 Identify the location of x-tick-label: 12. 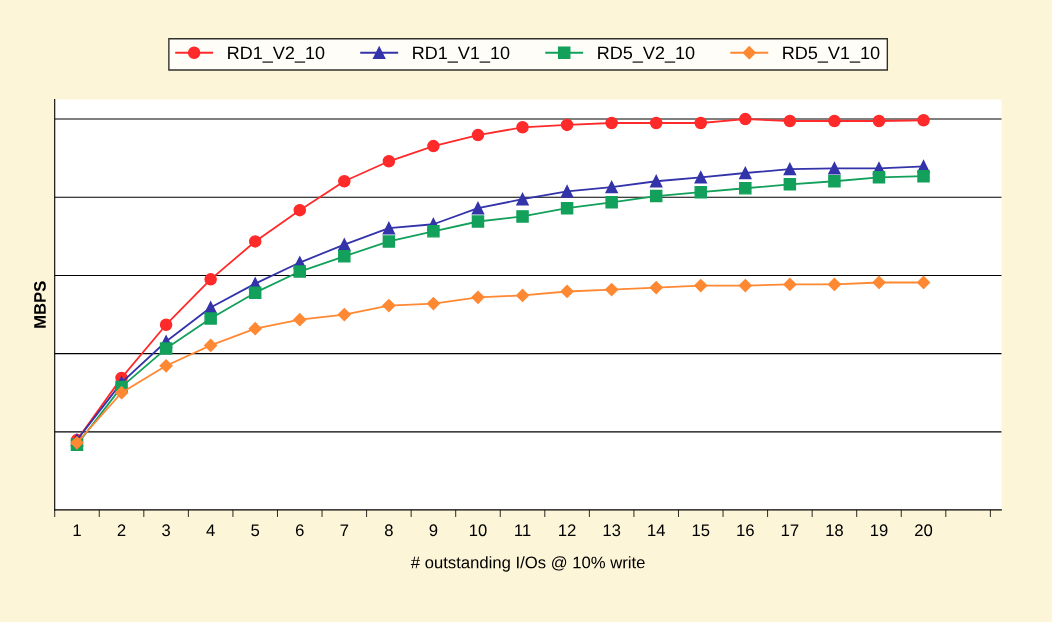
(567, 530).